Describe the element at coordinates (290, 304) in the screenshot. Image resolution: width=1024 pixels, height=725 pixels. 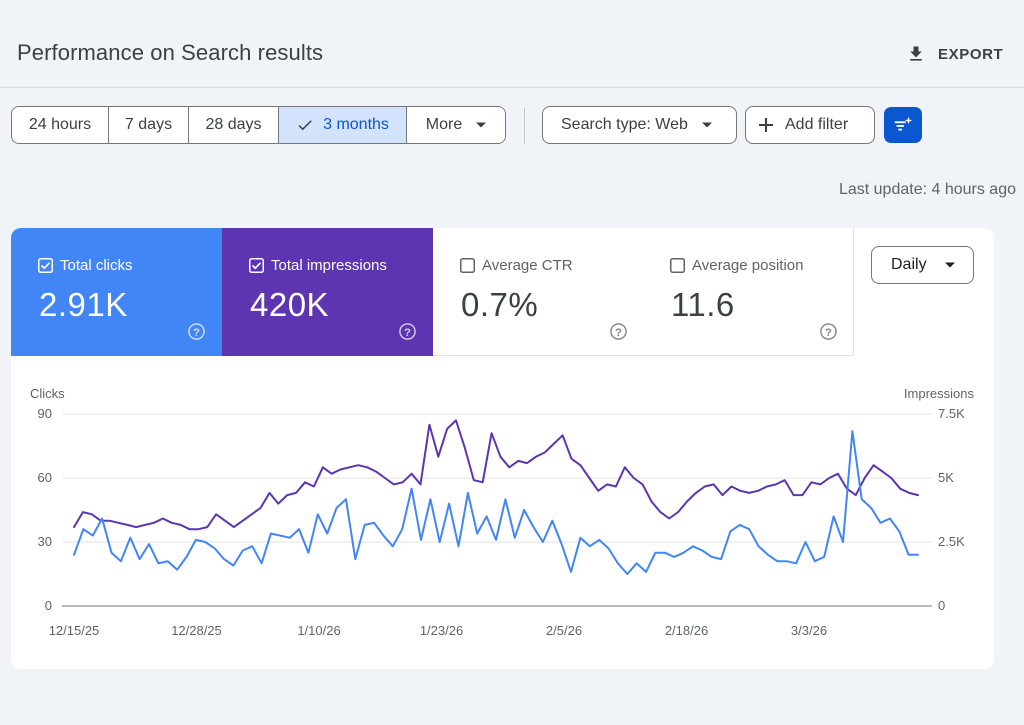
I see `metric-value: 420K` at that location.